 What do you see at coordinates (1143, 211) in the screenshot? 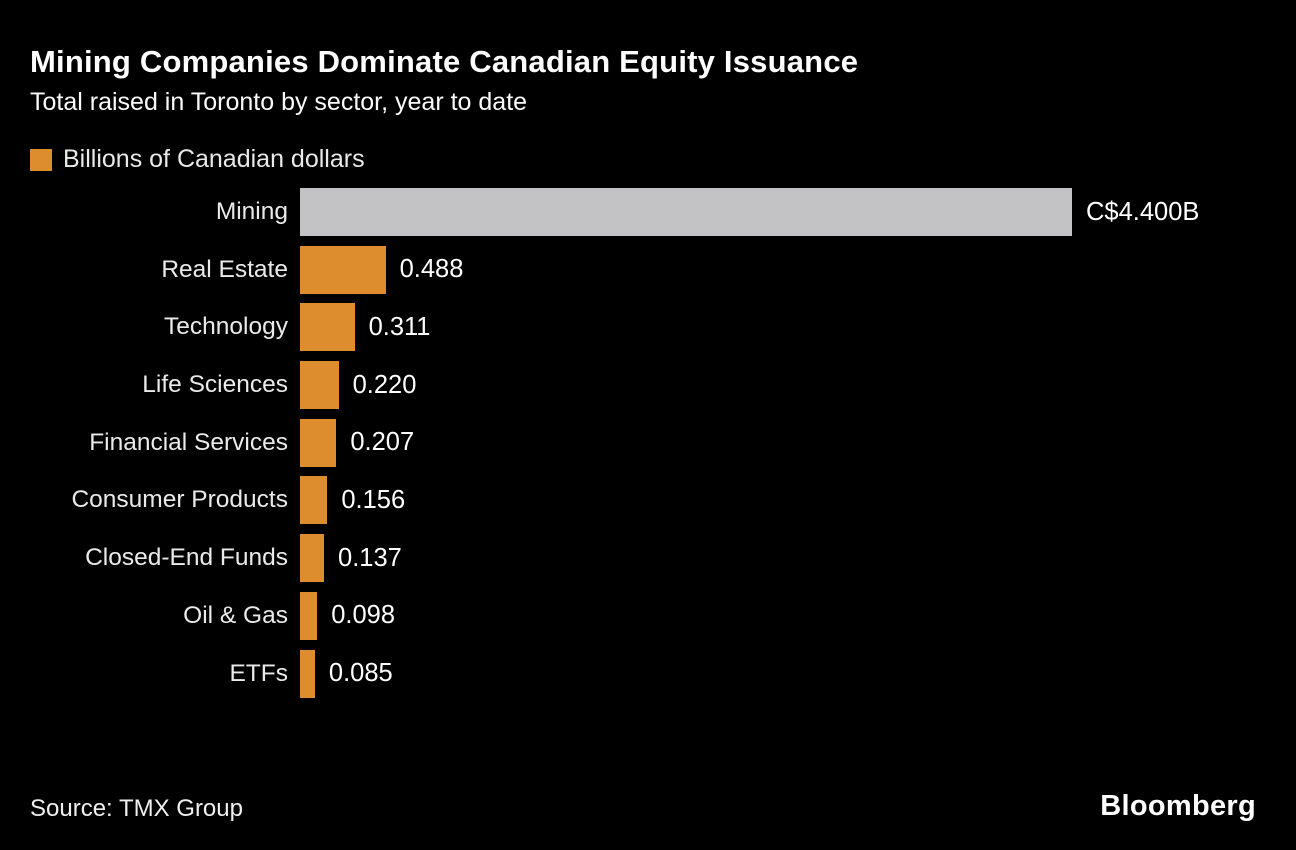
I see `value-label-mining: C$4.400B` at bounding box center [1143, 211].